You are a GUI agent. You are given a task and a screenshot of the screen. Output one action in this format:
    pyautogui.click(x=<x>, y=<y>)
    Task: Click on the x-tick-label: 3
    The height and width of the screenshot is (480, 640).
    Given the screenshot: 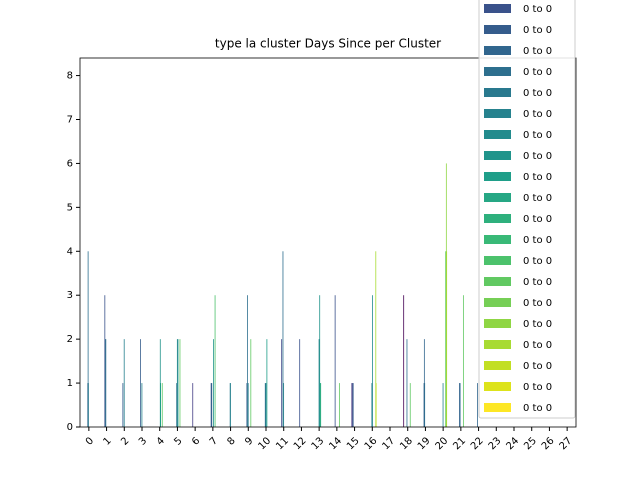 What is the action you would take?
    pyautogui.click(x=143, y=441)
    